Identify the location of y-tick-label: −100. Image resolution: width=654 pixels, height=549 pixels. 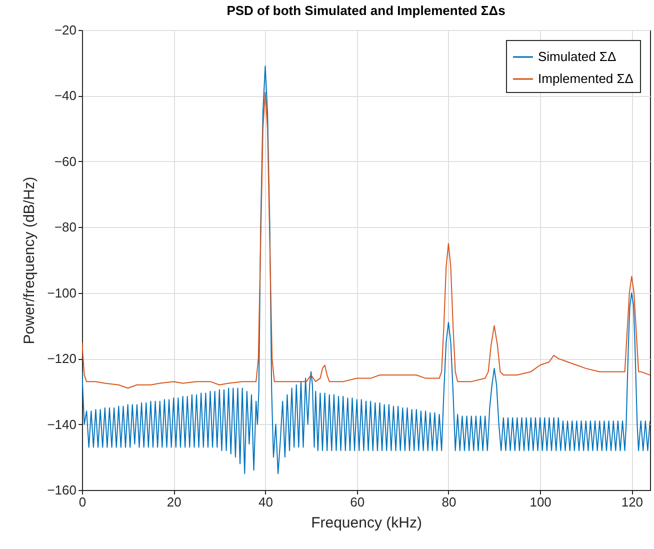
(61, 292).